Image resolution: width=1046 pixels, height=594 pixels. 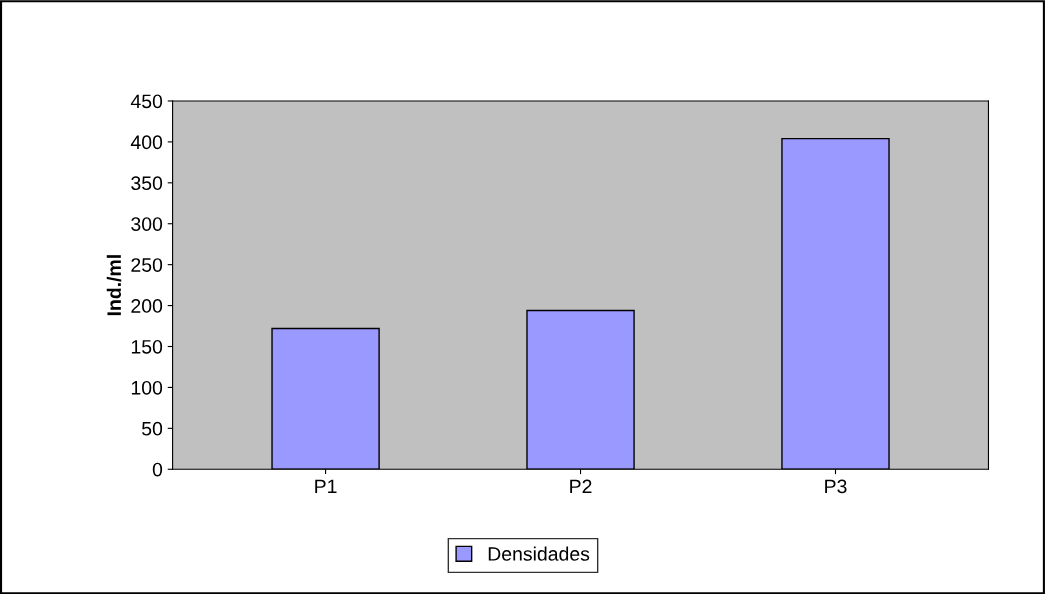 I want to click on x-tick-label: P2, so click(x=581, y=486).